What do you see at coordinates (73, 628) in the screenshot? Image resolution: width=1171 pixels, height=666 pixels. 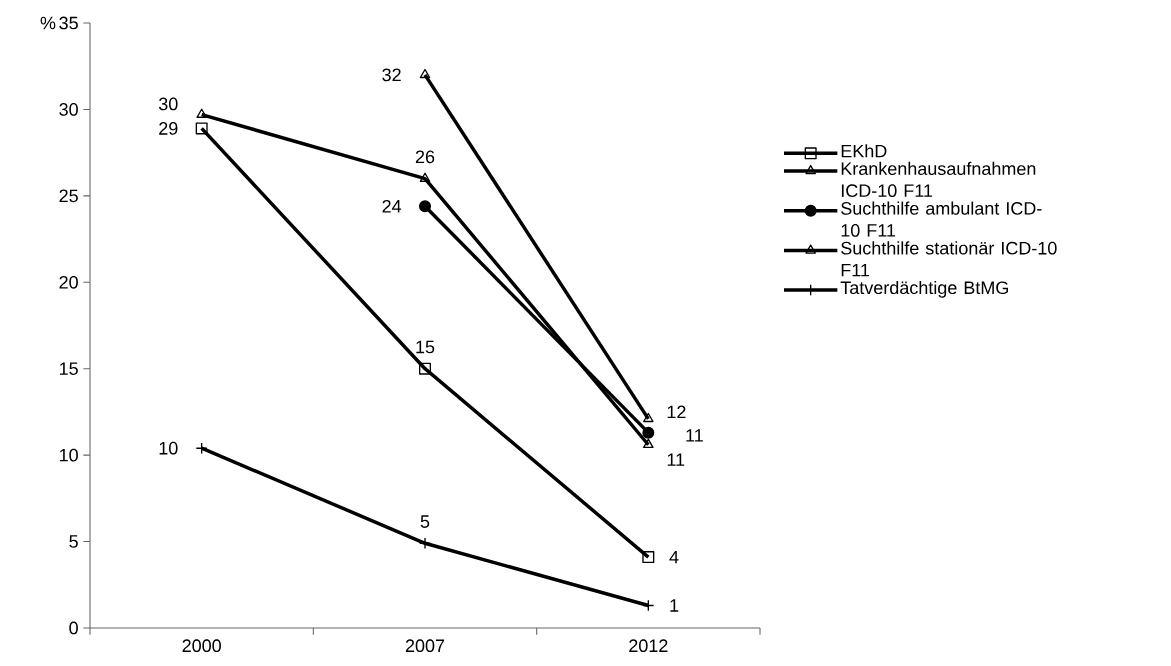 I see `y-tick-label: 0` at bounding box center [73, 628].